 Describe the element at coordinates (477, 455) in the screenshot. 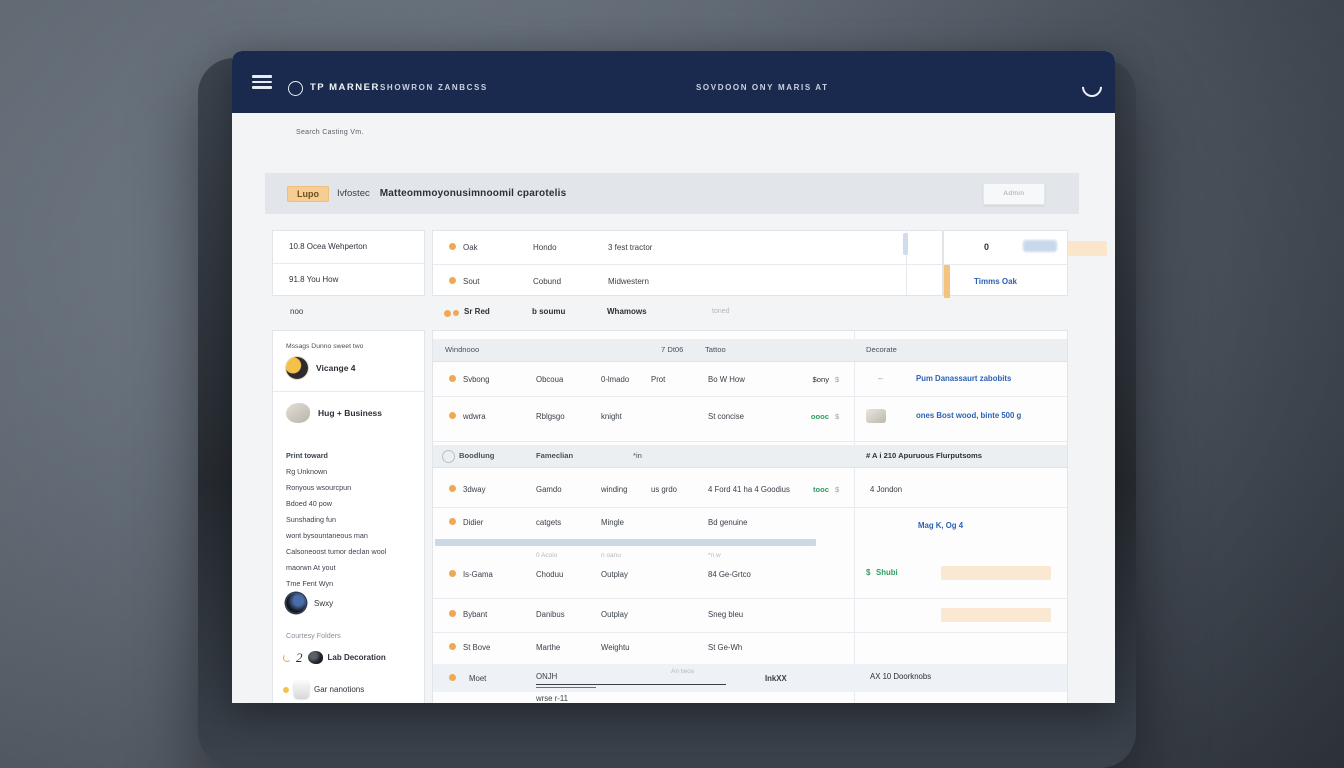

I see `subheader-label: Boodlung` at that location.